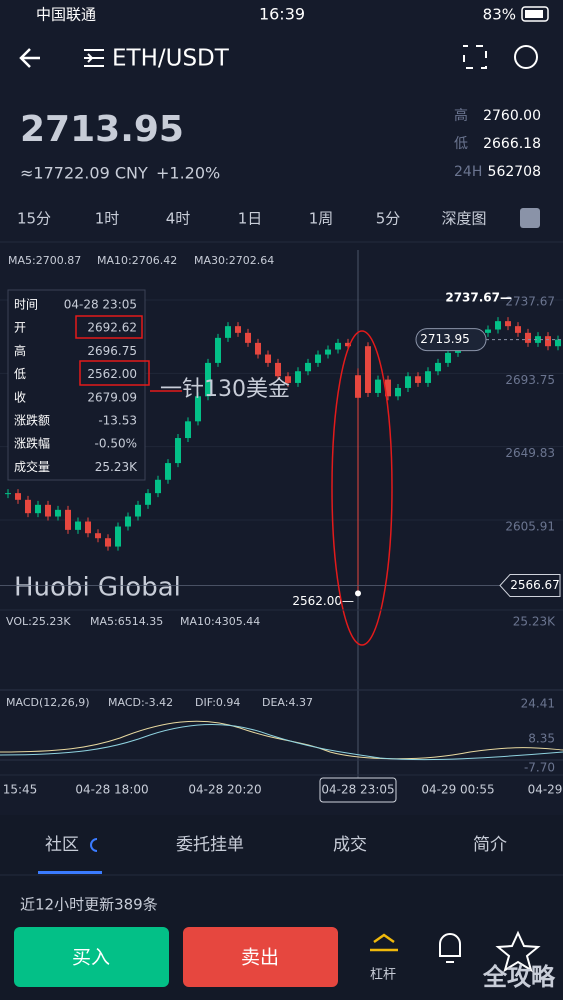 This screenshot has width=563, height=1000. What do you see at coordinates (358, 386) in the screenshot?
I see `selected-candle` at bounding box center [358, 386].